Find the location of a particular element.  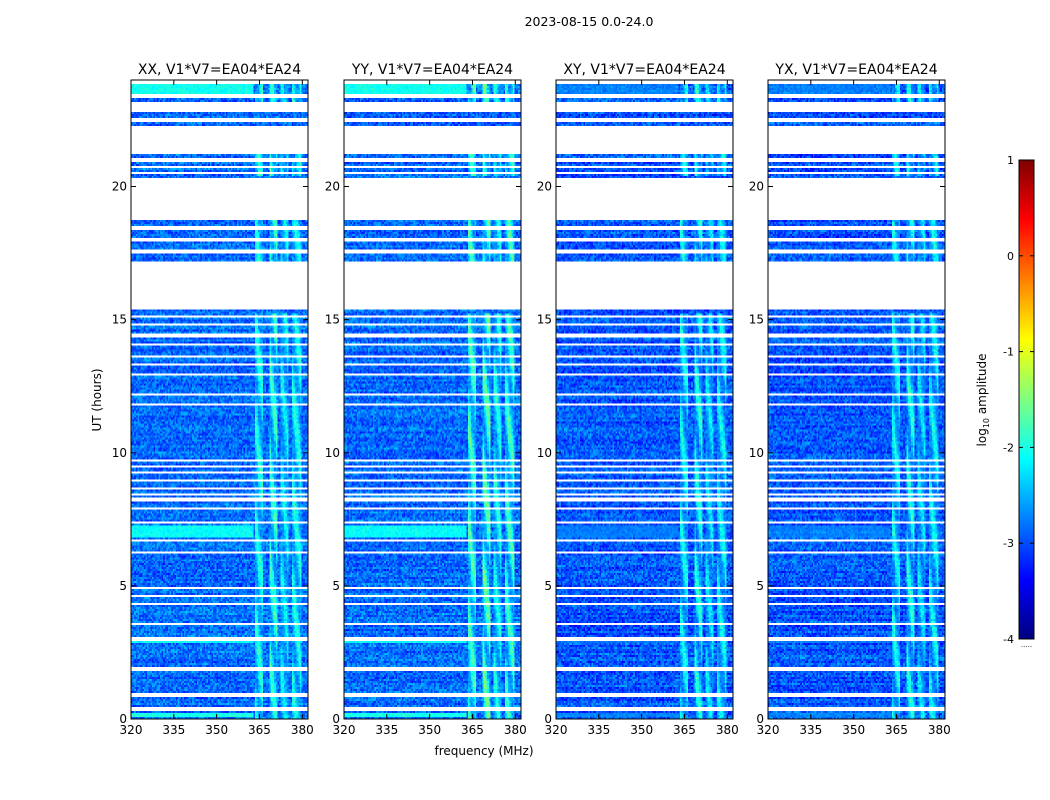

colorbar-label: log10 amplitude is located at coordinates (983, 400).